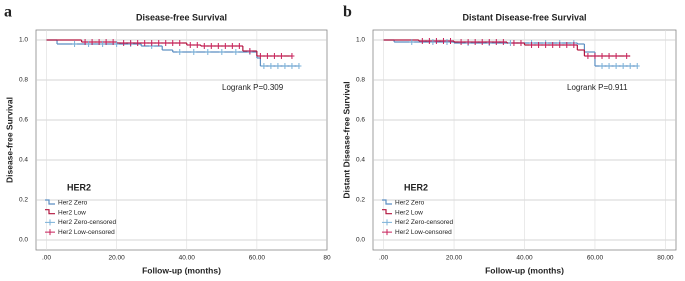  What do you see at coordinates (597, 87) in the screenshot?
I see `annotation: Logrank P=0.911` at bounding box center [597, 87].